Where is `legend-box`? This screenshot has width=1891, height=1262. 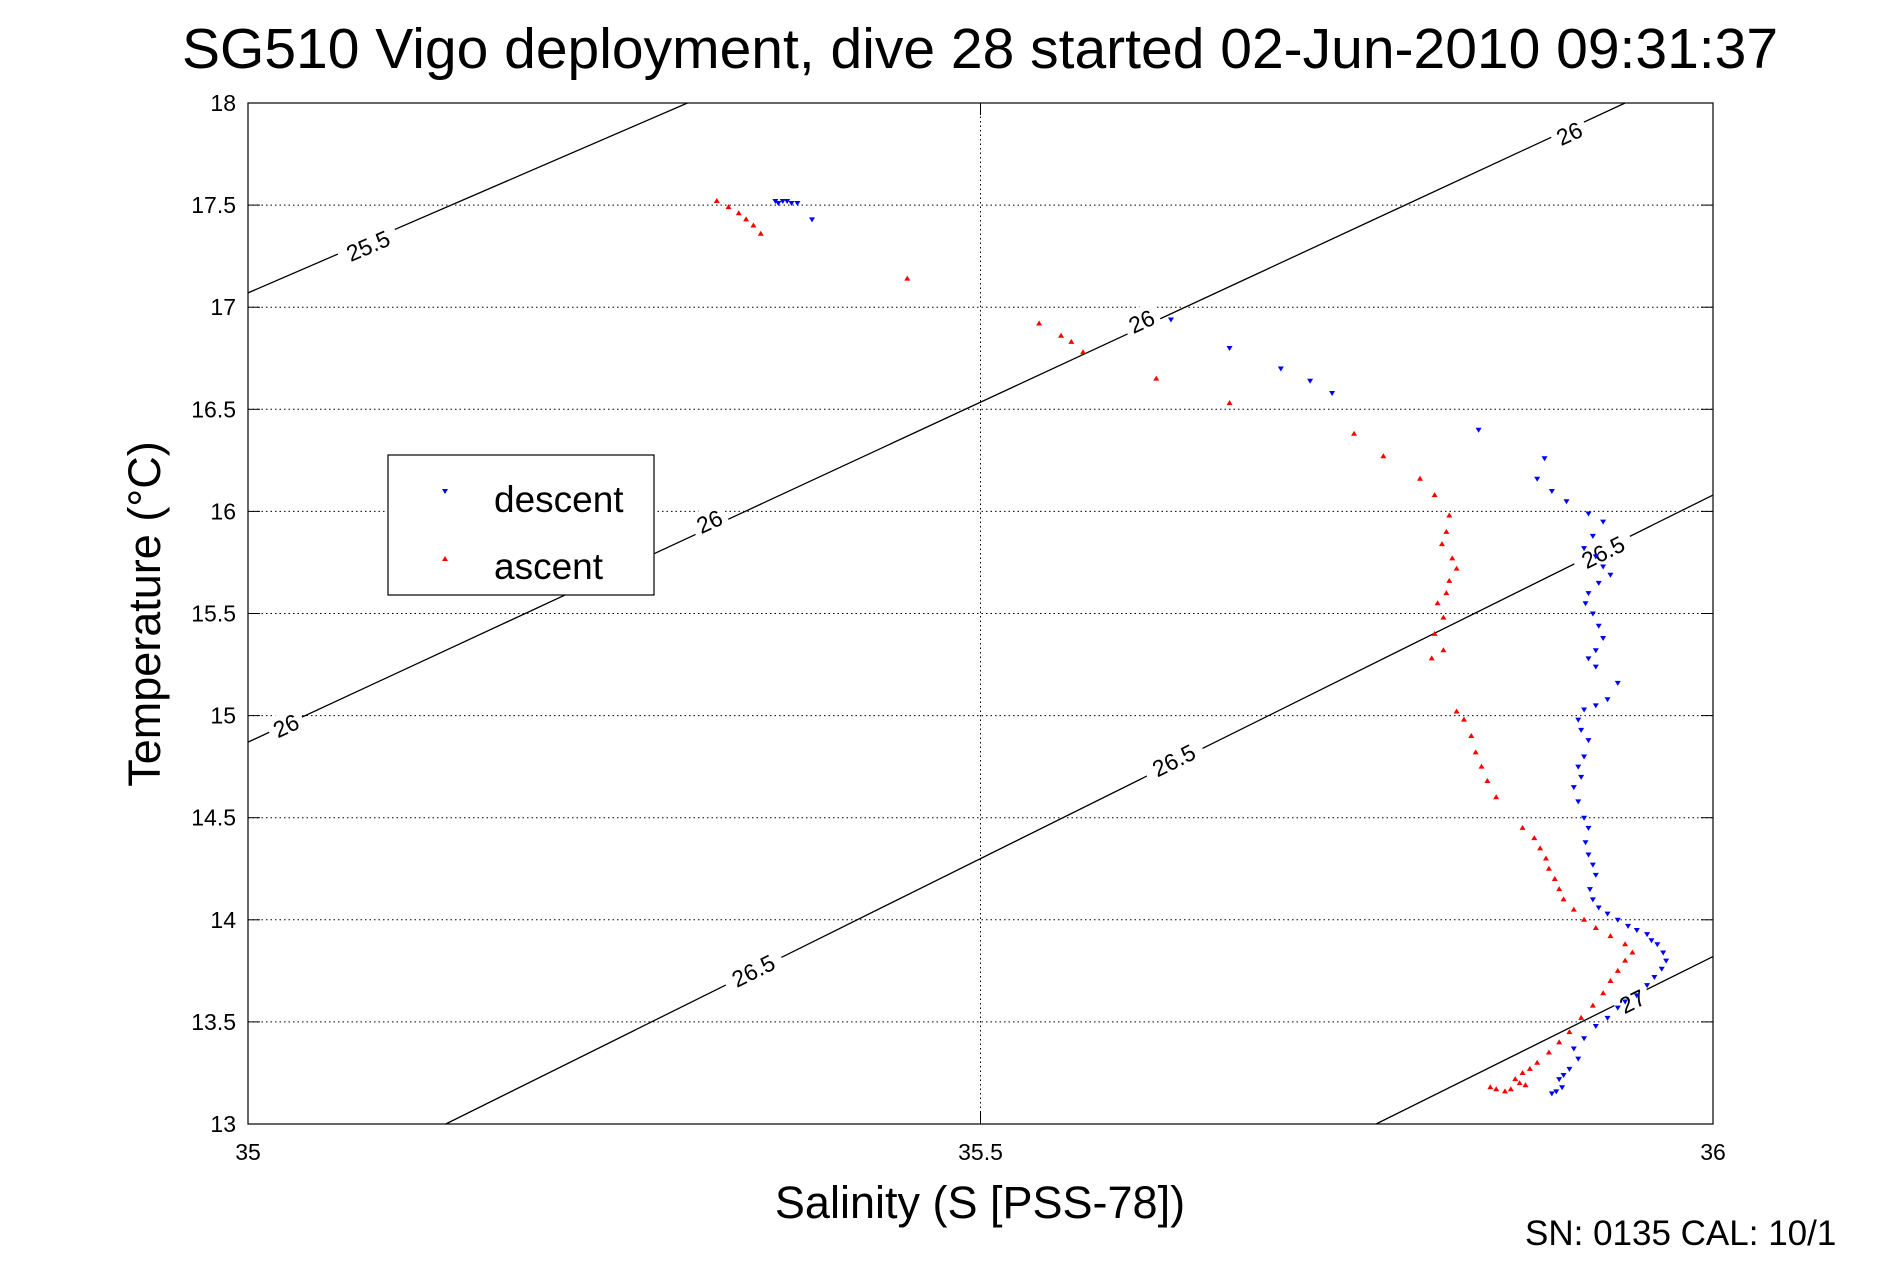
legend-box is located at coordinates (521, 525).